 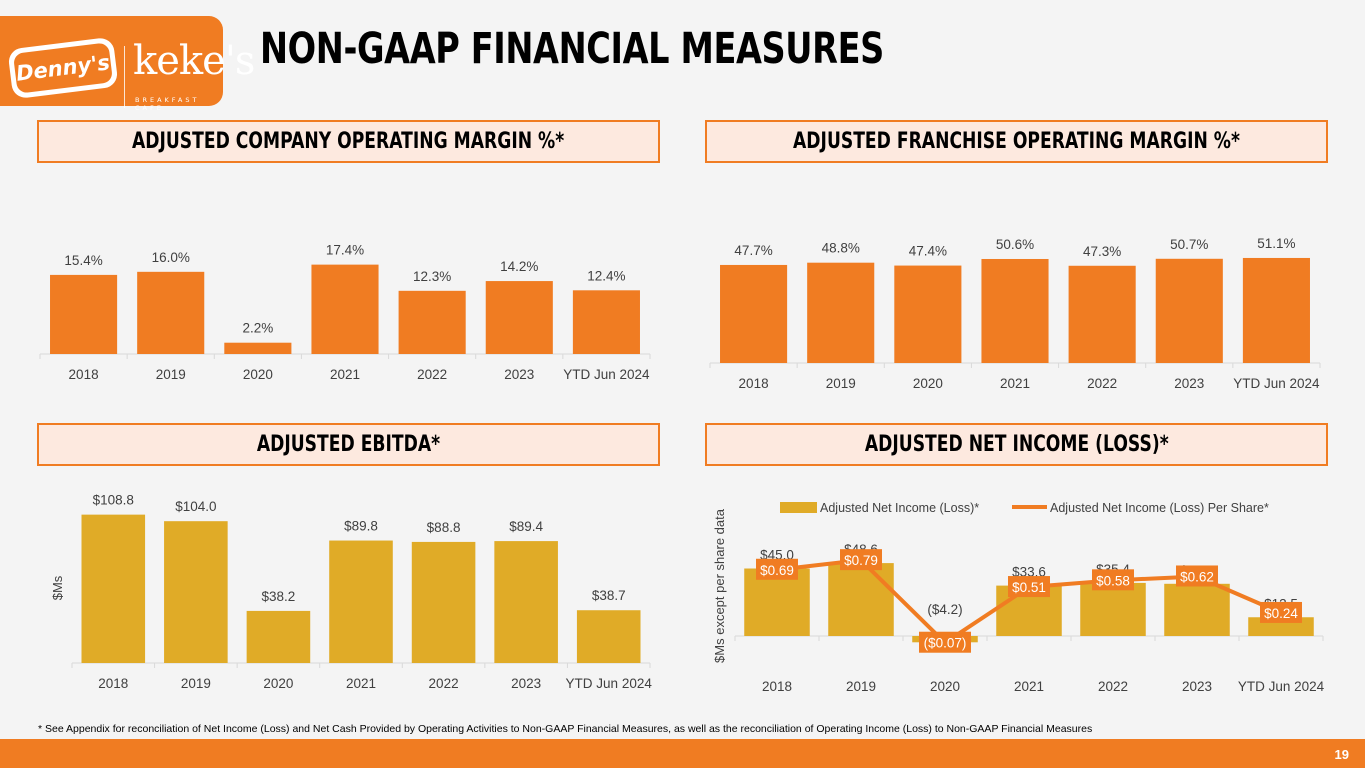 I want to click on net_income-category-label: 2019, so click(x=861, y=686).